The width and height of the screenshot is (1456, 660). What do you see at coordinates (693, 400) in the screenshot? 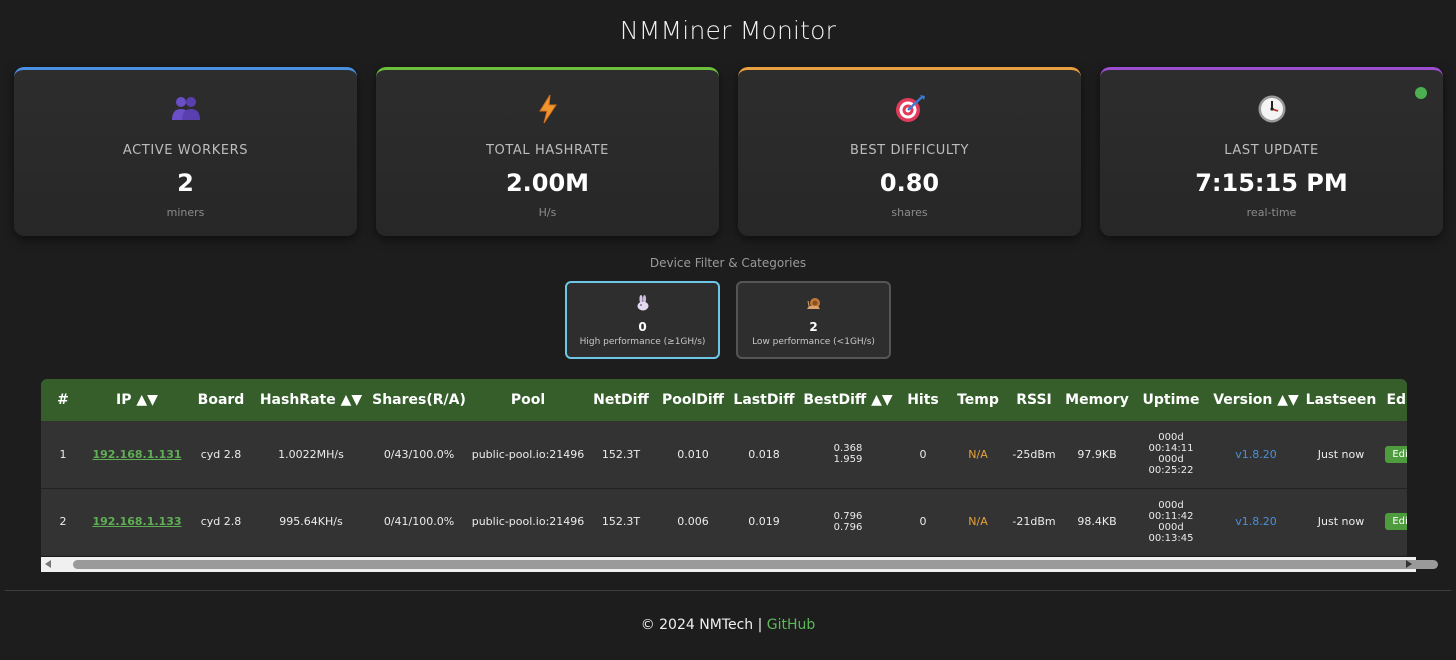
I see `column-header-pooldiff: PoolDiff` at bounding box center [693, 400].